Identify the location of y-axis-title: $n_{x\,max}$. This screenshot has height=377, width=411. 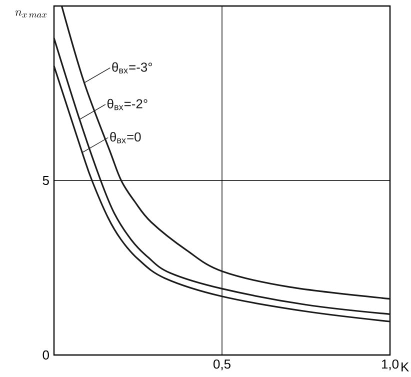
(31, 14).